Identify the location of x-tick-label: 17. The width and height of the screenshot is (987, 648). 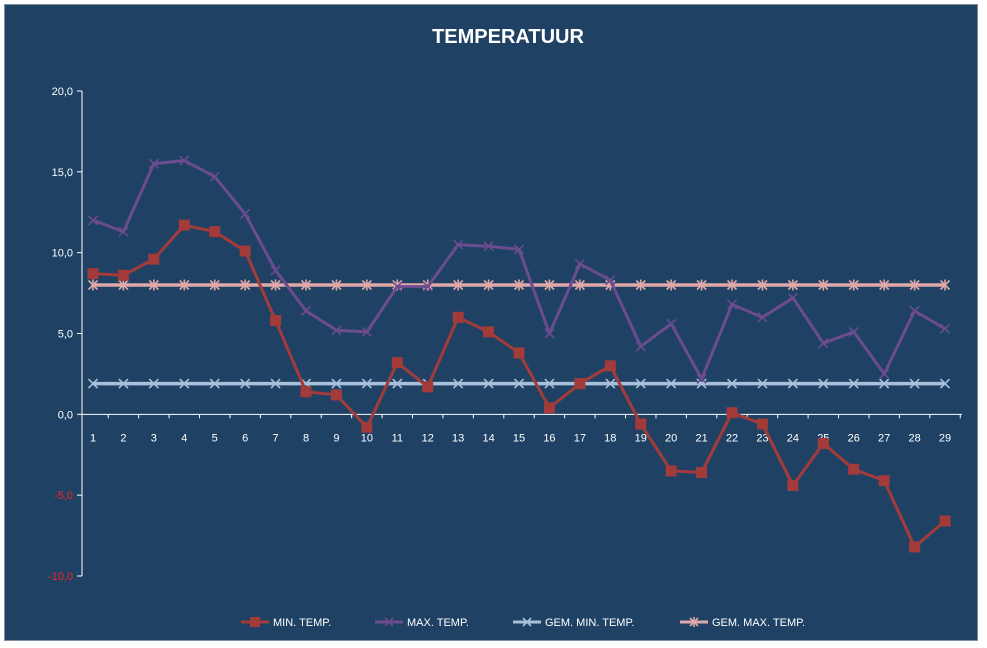
(580, 438).